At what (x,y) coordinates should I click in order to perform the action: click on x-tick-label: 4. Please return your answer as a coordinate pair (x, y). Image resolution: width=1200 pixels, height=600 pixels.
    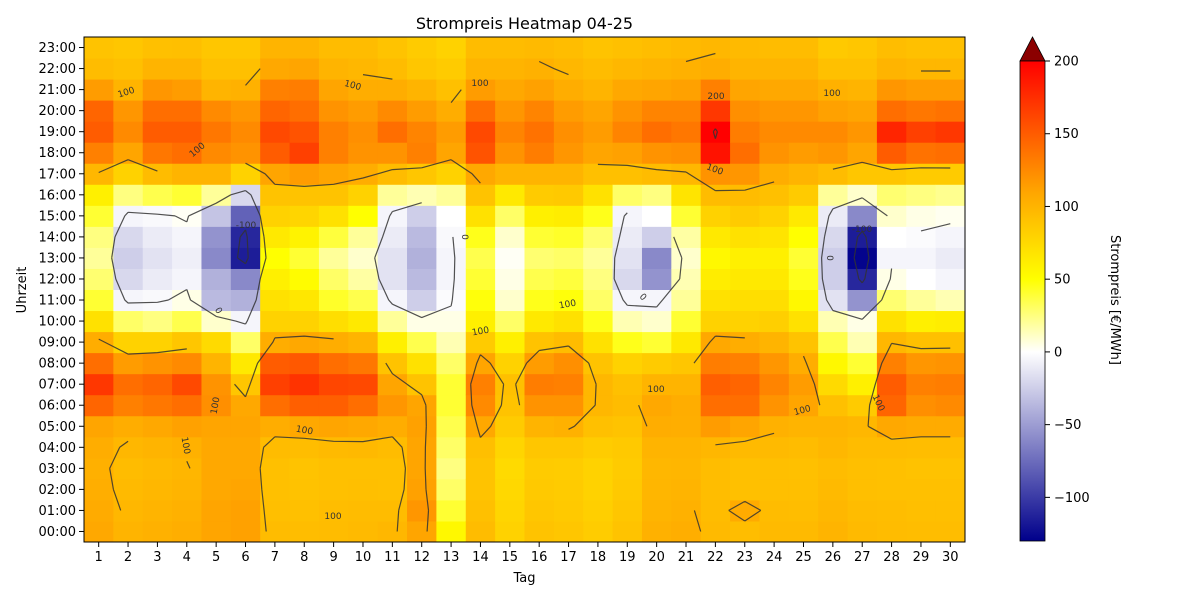
    Looking at the image, I should click on (187, 557).